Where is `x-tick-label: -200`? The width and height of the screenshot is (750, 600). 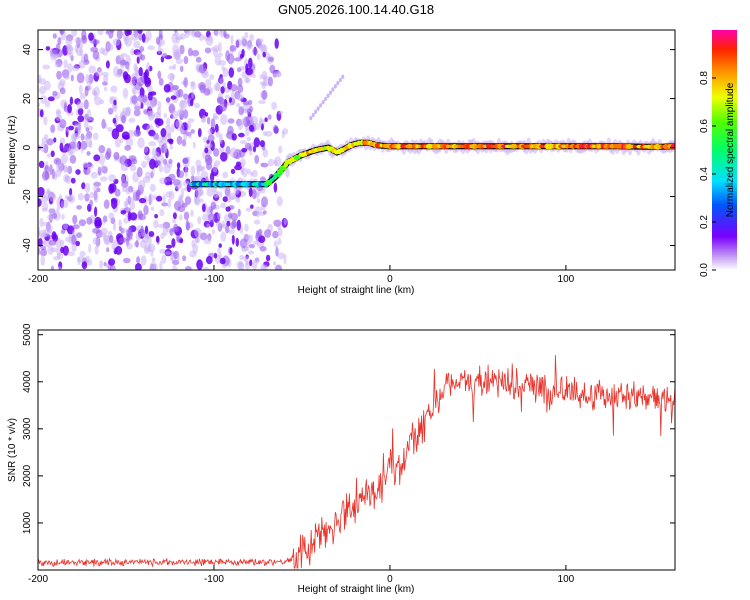
x-tick-label: -200 is located at coordinates (38, 279).